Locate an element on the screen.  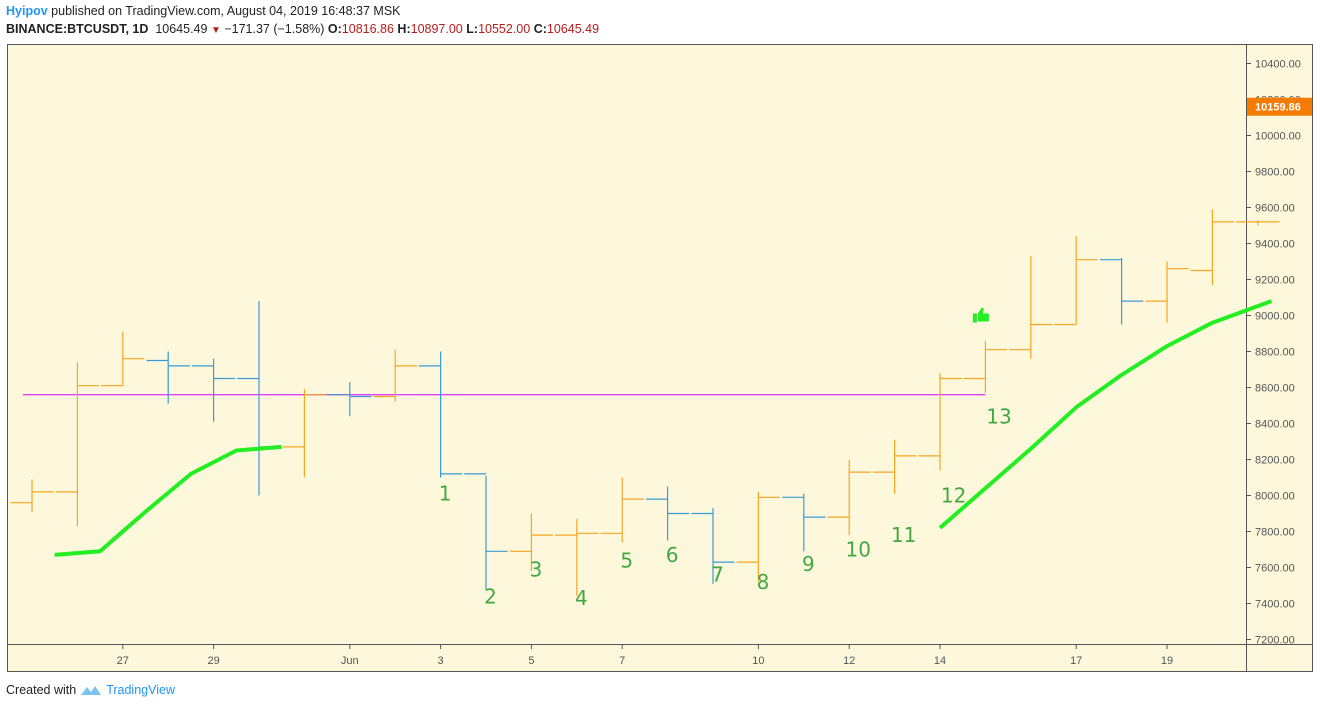
count-label: 11 is located at coordinates (903, 535).